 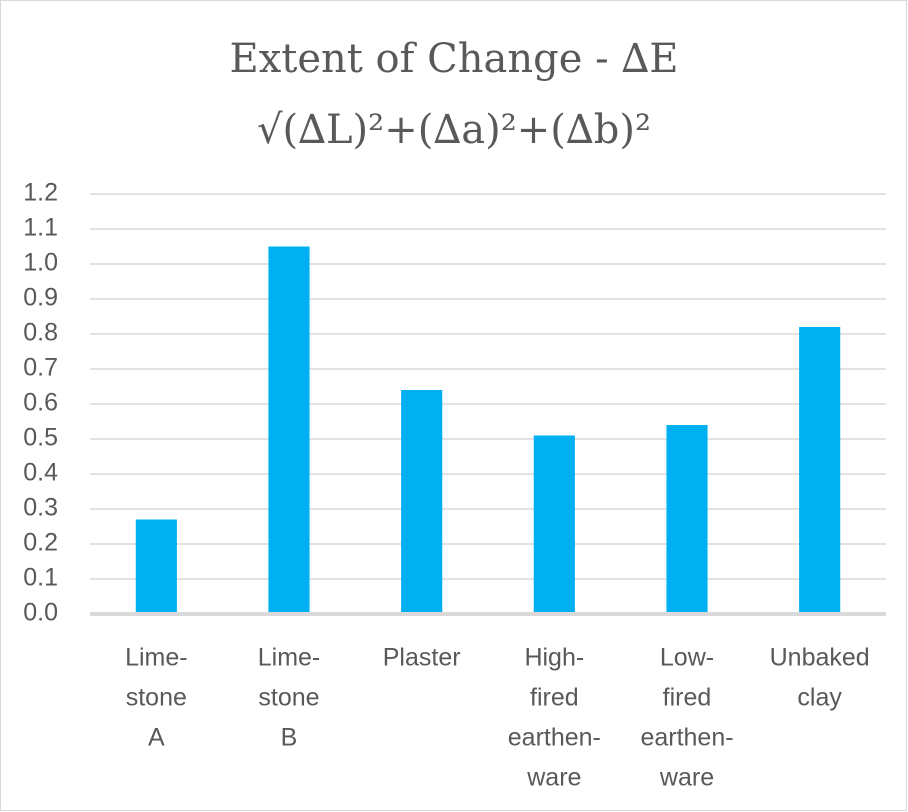 What do you see at coordinates (40, 543) in the screenshot?
I see `y-tick-label: 0.2` at bounding box center [40, 543].